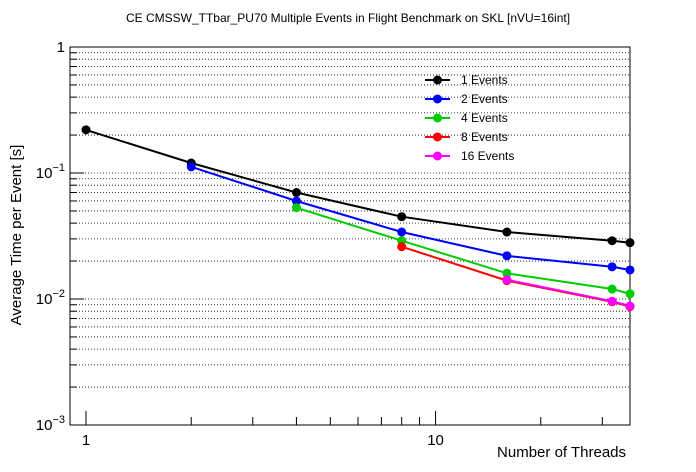 The image size is (696, 472). Describe the element at coordinates (561, 452) in the screenshot. I see `x-axis-label: Number of Threads` at that location.